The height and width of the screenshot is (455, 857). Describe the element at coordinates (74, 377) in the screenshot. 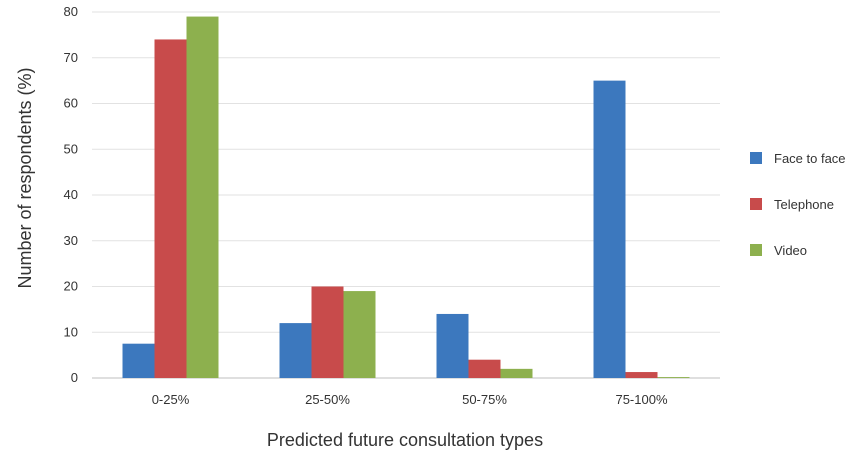

I see `y-tick-label: 0` at that location.